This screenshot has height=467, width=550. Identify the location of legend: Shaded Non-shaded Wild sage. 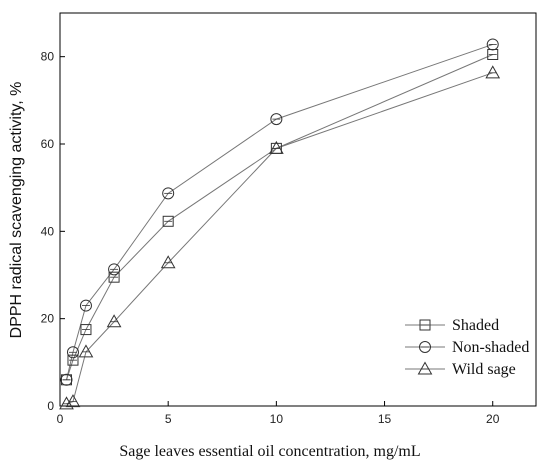
(467, 347).